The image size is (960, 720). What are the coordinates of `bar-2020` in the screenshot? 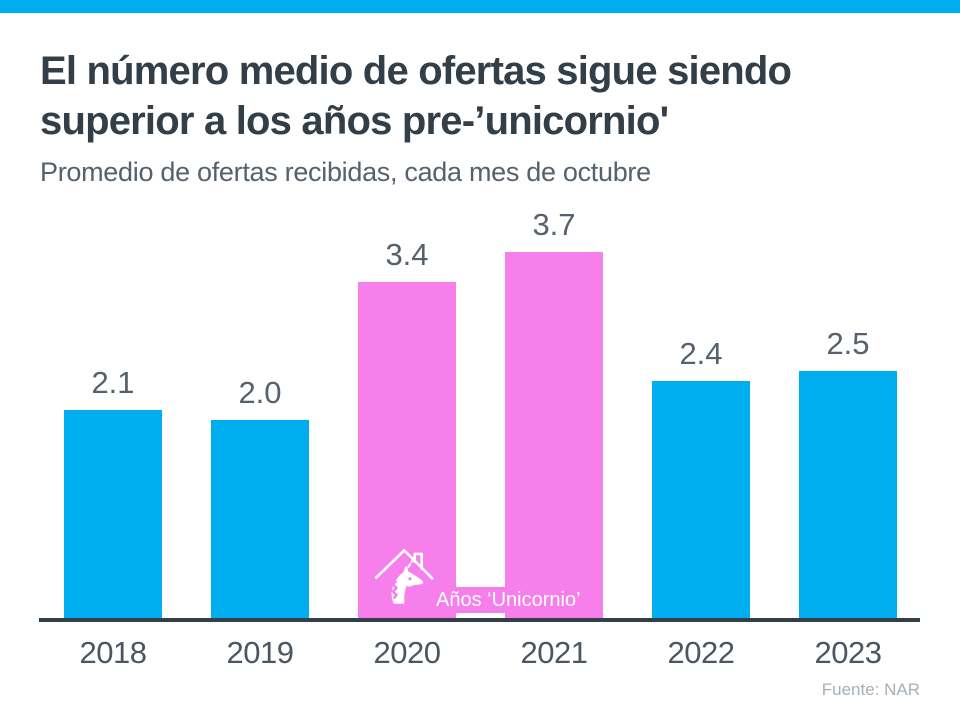 It's located at (407, 450).